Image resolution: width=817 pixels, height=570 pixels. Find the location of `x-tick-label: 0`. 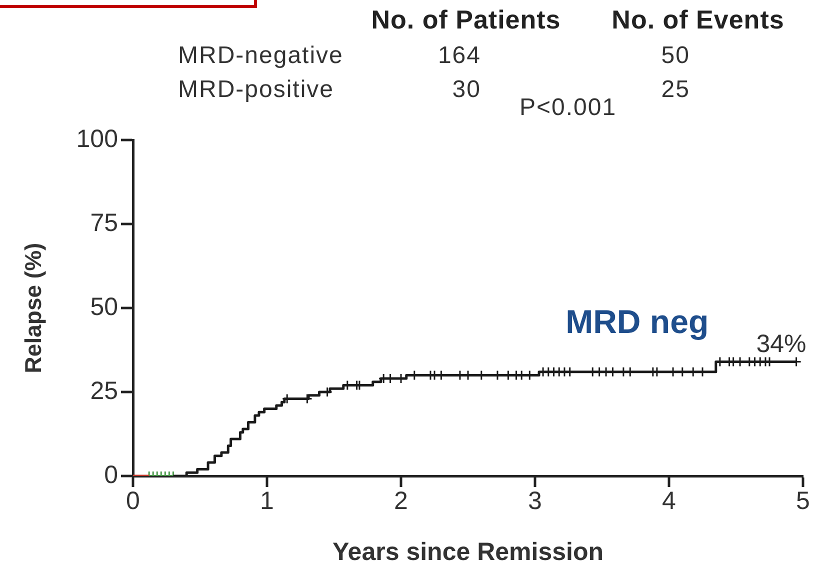

x-tick-label: 0 is located at coordinates (133, 500).